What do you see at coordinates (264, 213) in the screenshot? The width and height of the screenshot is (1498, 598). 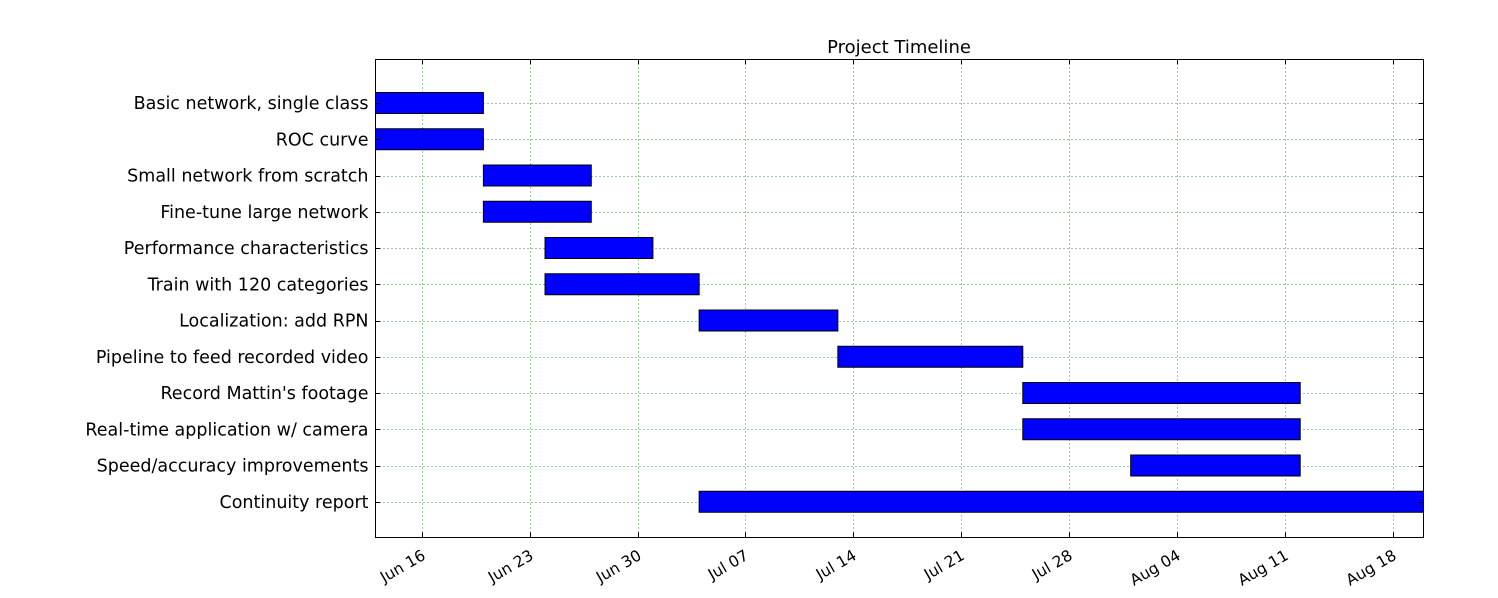 I see `task-label: Fine-tune large network` at bounding box center [264, 213].